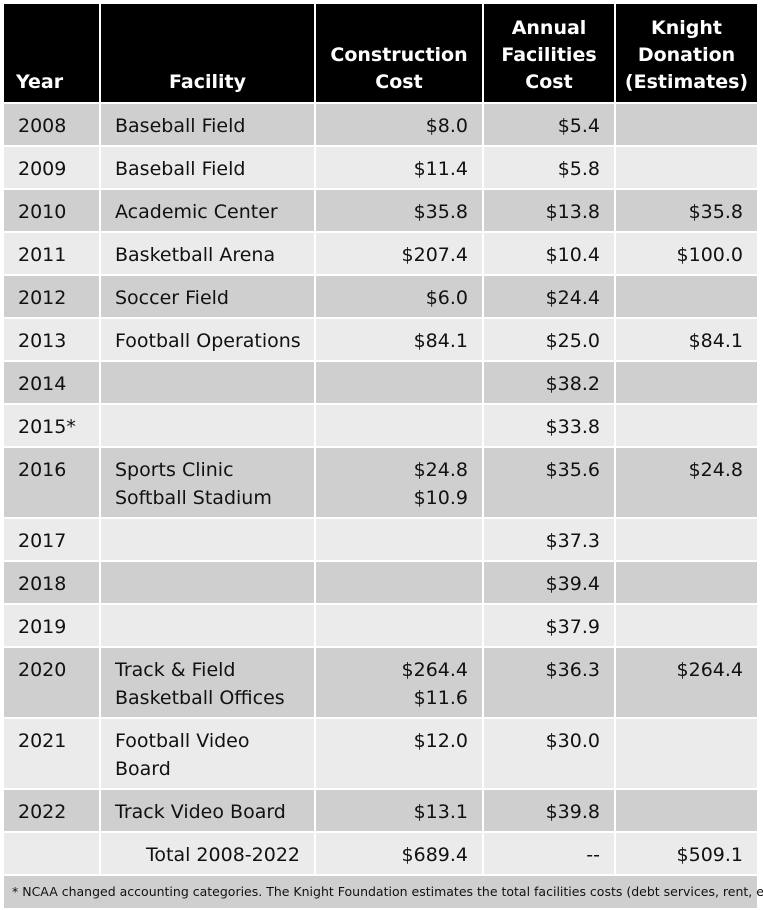 Image resolution: width=763 pixels, height=910 pixels. I want to click on cell-annual-facilities-cost: $33.8, so click(549, 425).